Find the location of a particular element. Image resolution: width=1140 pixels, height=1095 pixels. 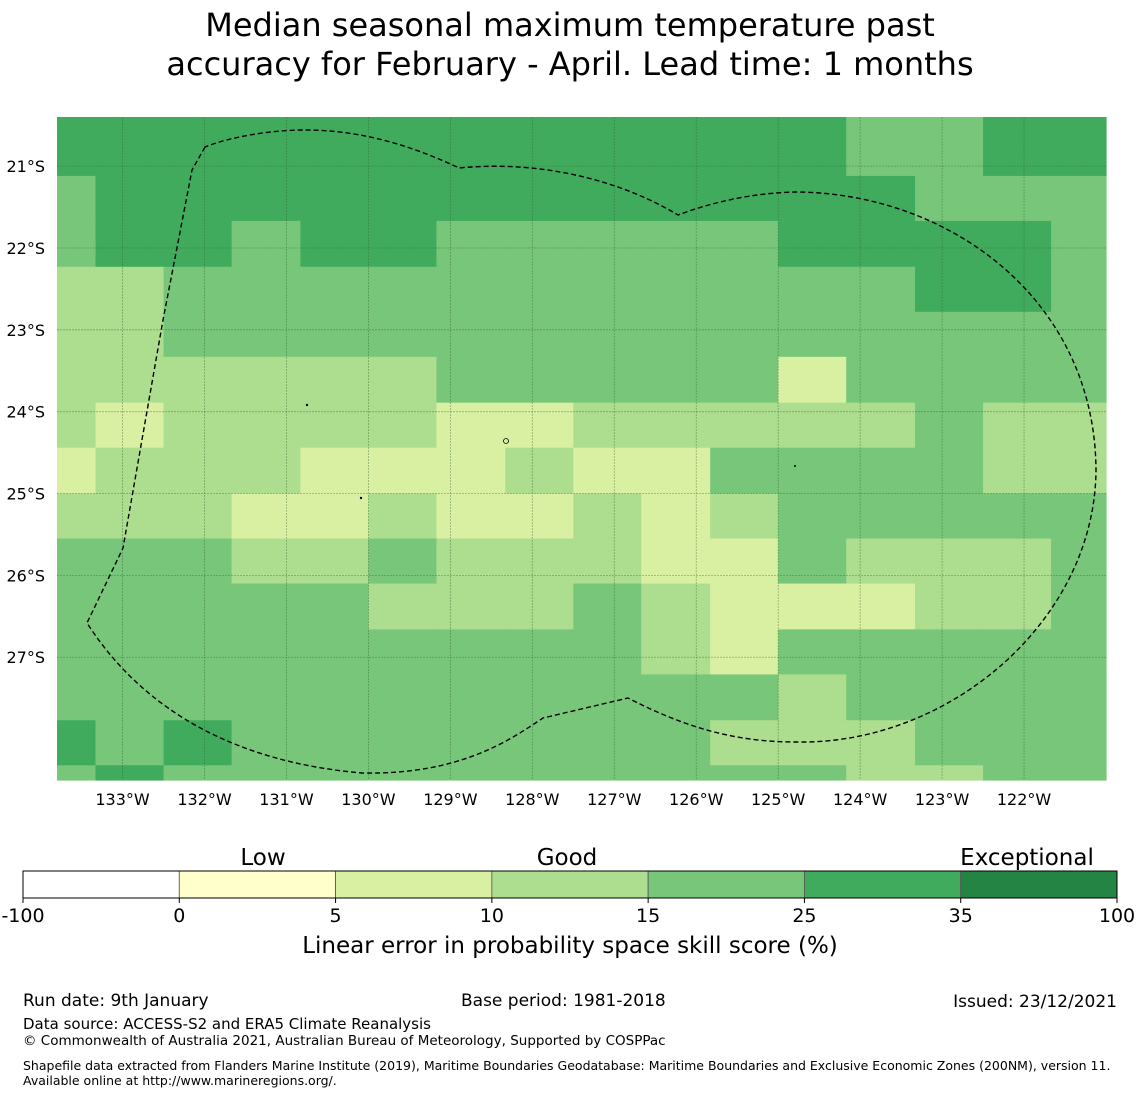

issued-date: Issued: 23/12/2021 is located at coordinates (1035, 1002).